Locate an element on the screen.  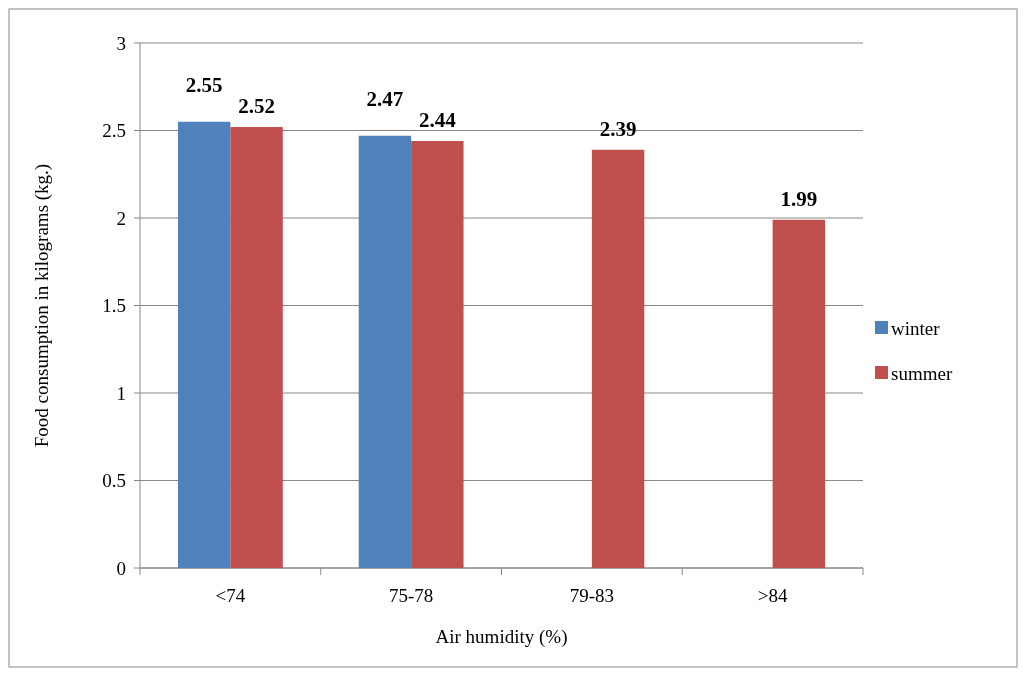
x-tick-label: 79-83 is located at coordinates (592, 595).